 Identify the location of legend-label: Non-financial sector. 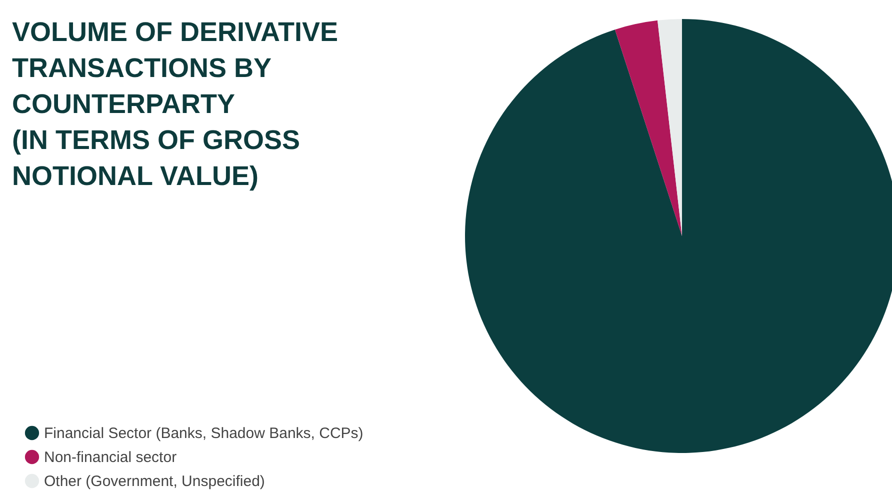
(110, 457).